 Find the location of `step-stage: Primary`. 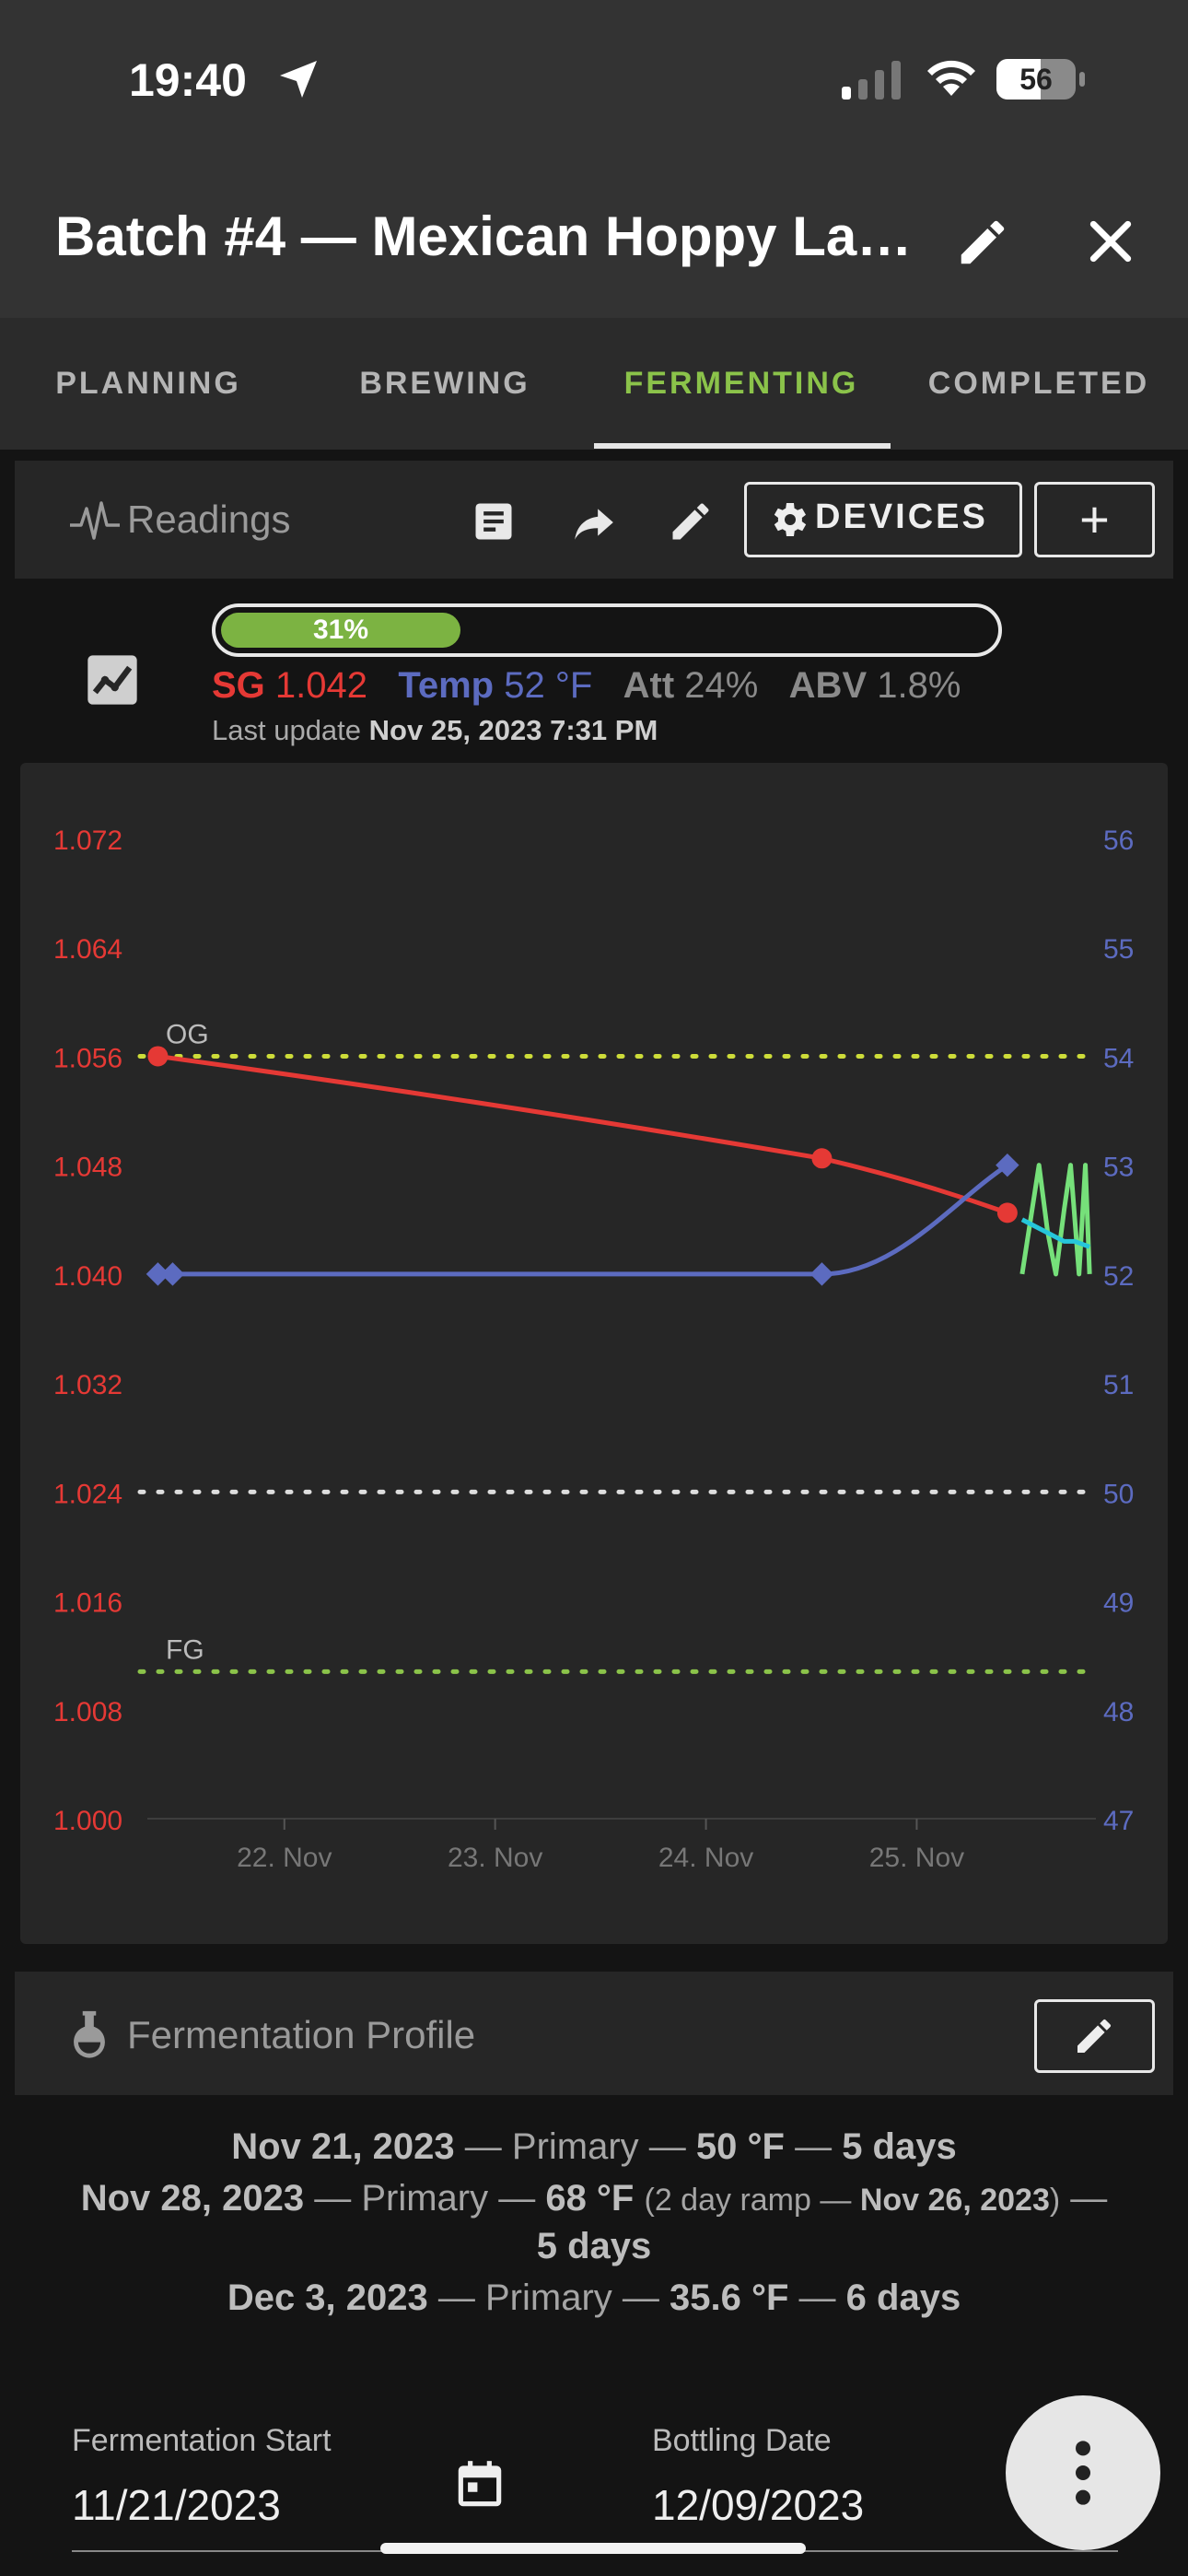

step-stage: Primary is located at coordinates (548, 2297).